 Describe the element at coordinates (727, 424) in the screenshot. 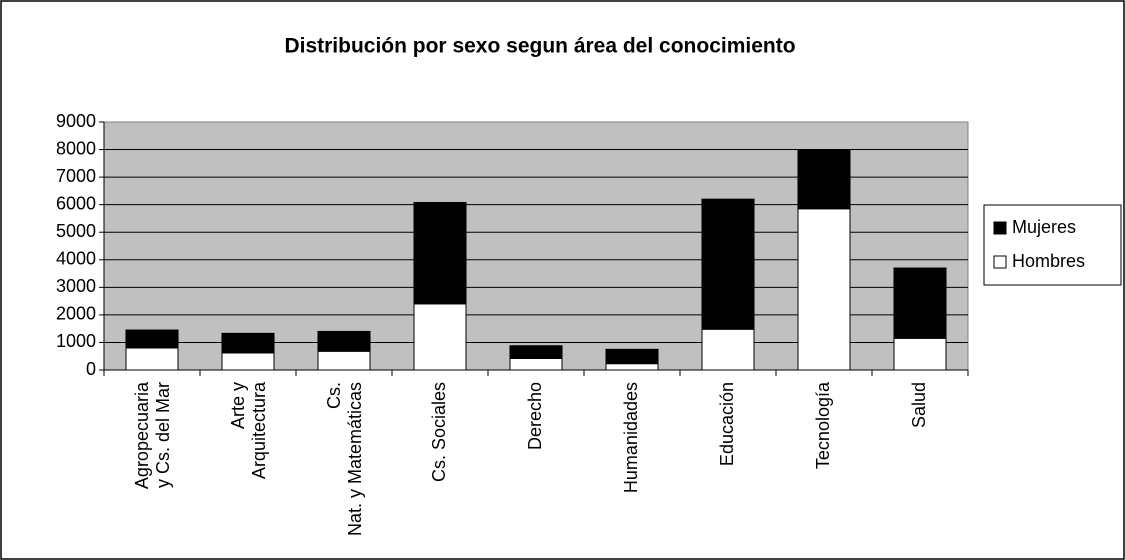

I see `x-tick-label: Educación` at that location.